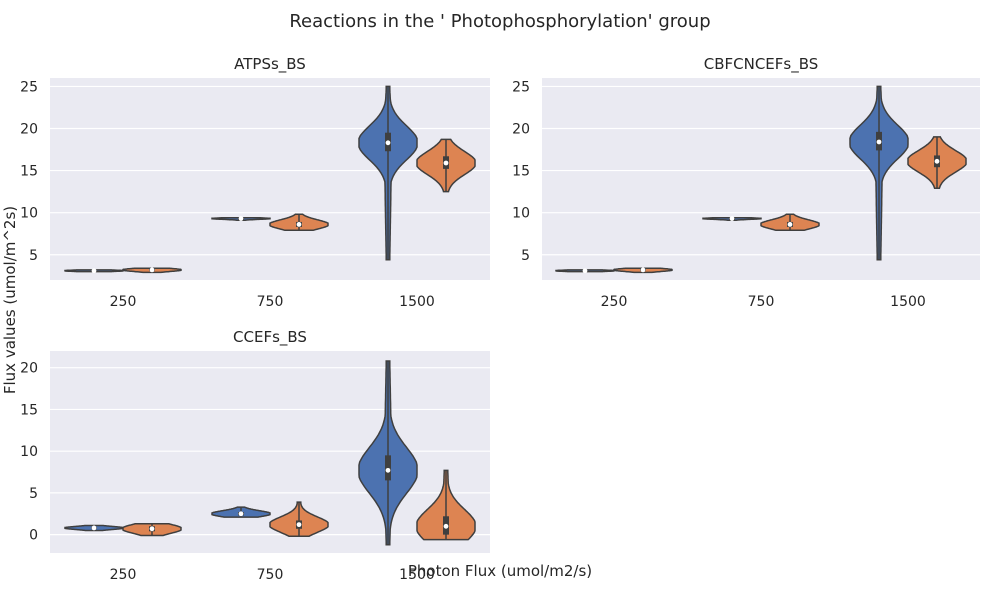 The height and width of the screenshot is (600, 1000). Describe the element at coordinates (33, 536) in the screenshot. I see `y-tick-label: 0` at that location.